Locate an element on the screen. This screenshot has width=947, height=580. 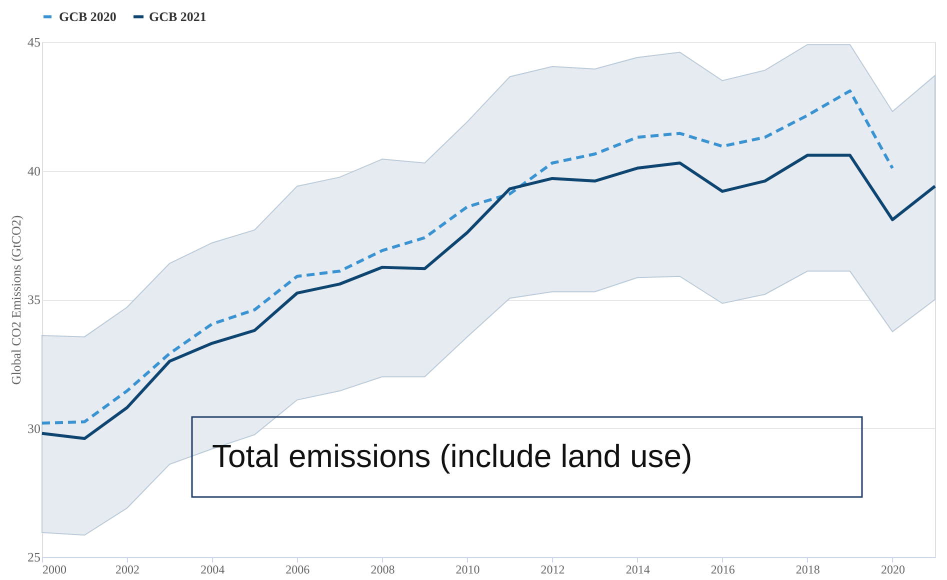
x-tick-label: 2000 is located at coordinates (54, 569).